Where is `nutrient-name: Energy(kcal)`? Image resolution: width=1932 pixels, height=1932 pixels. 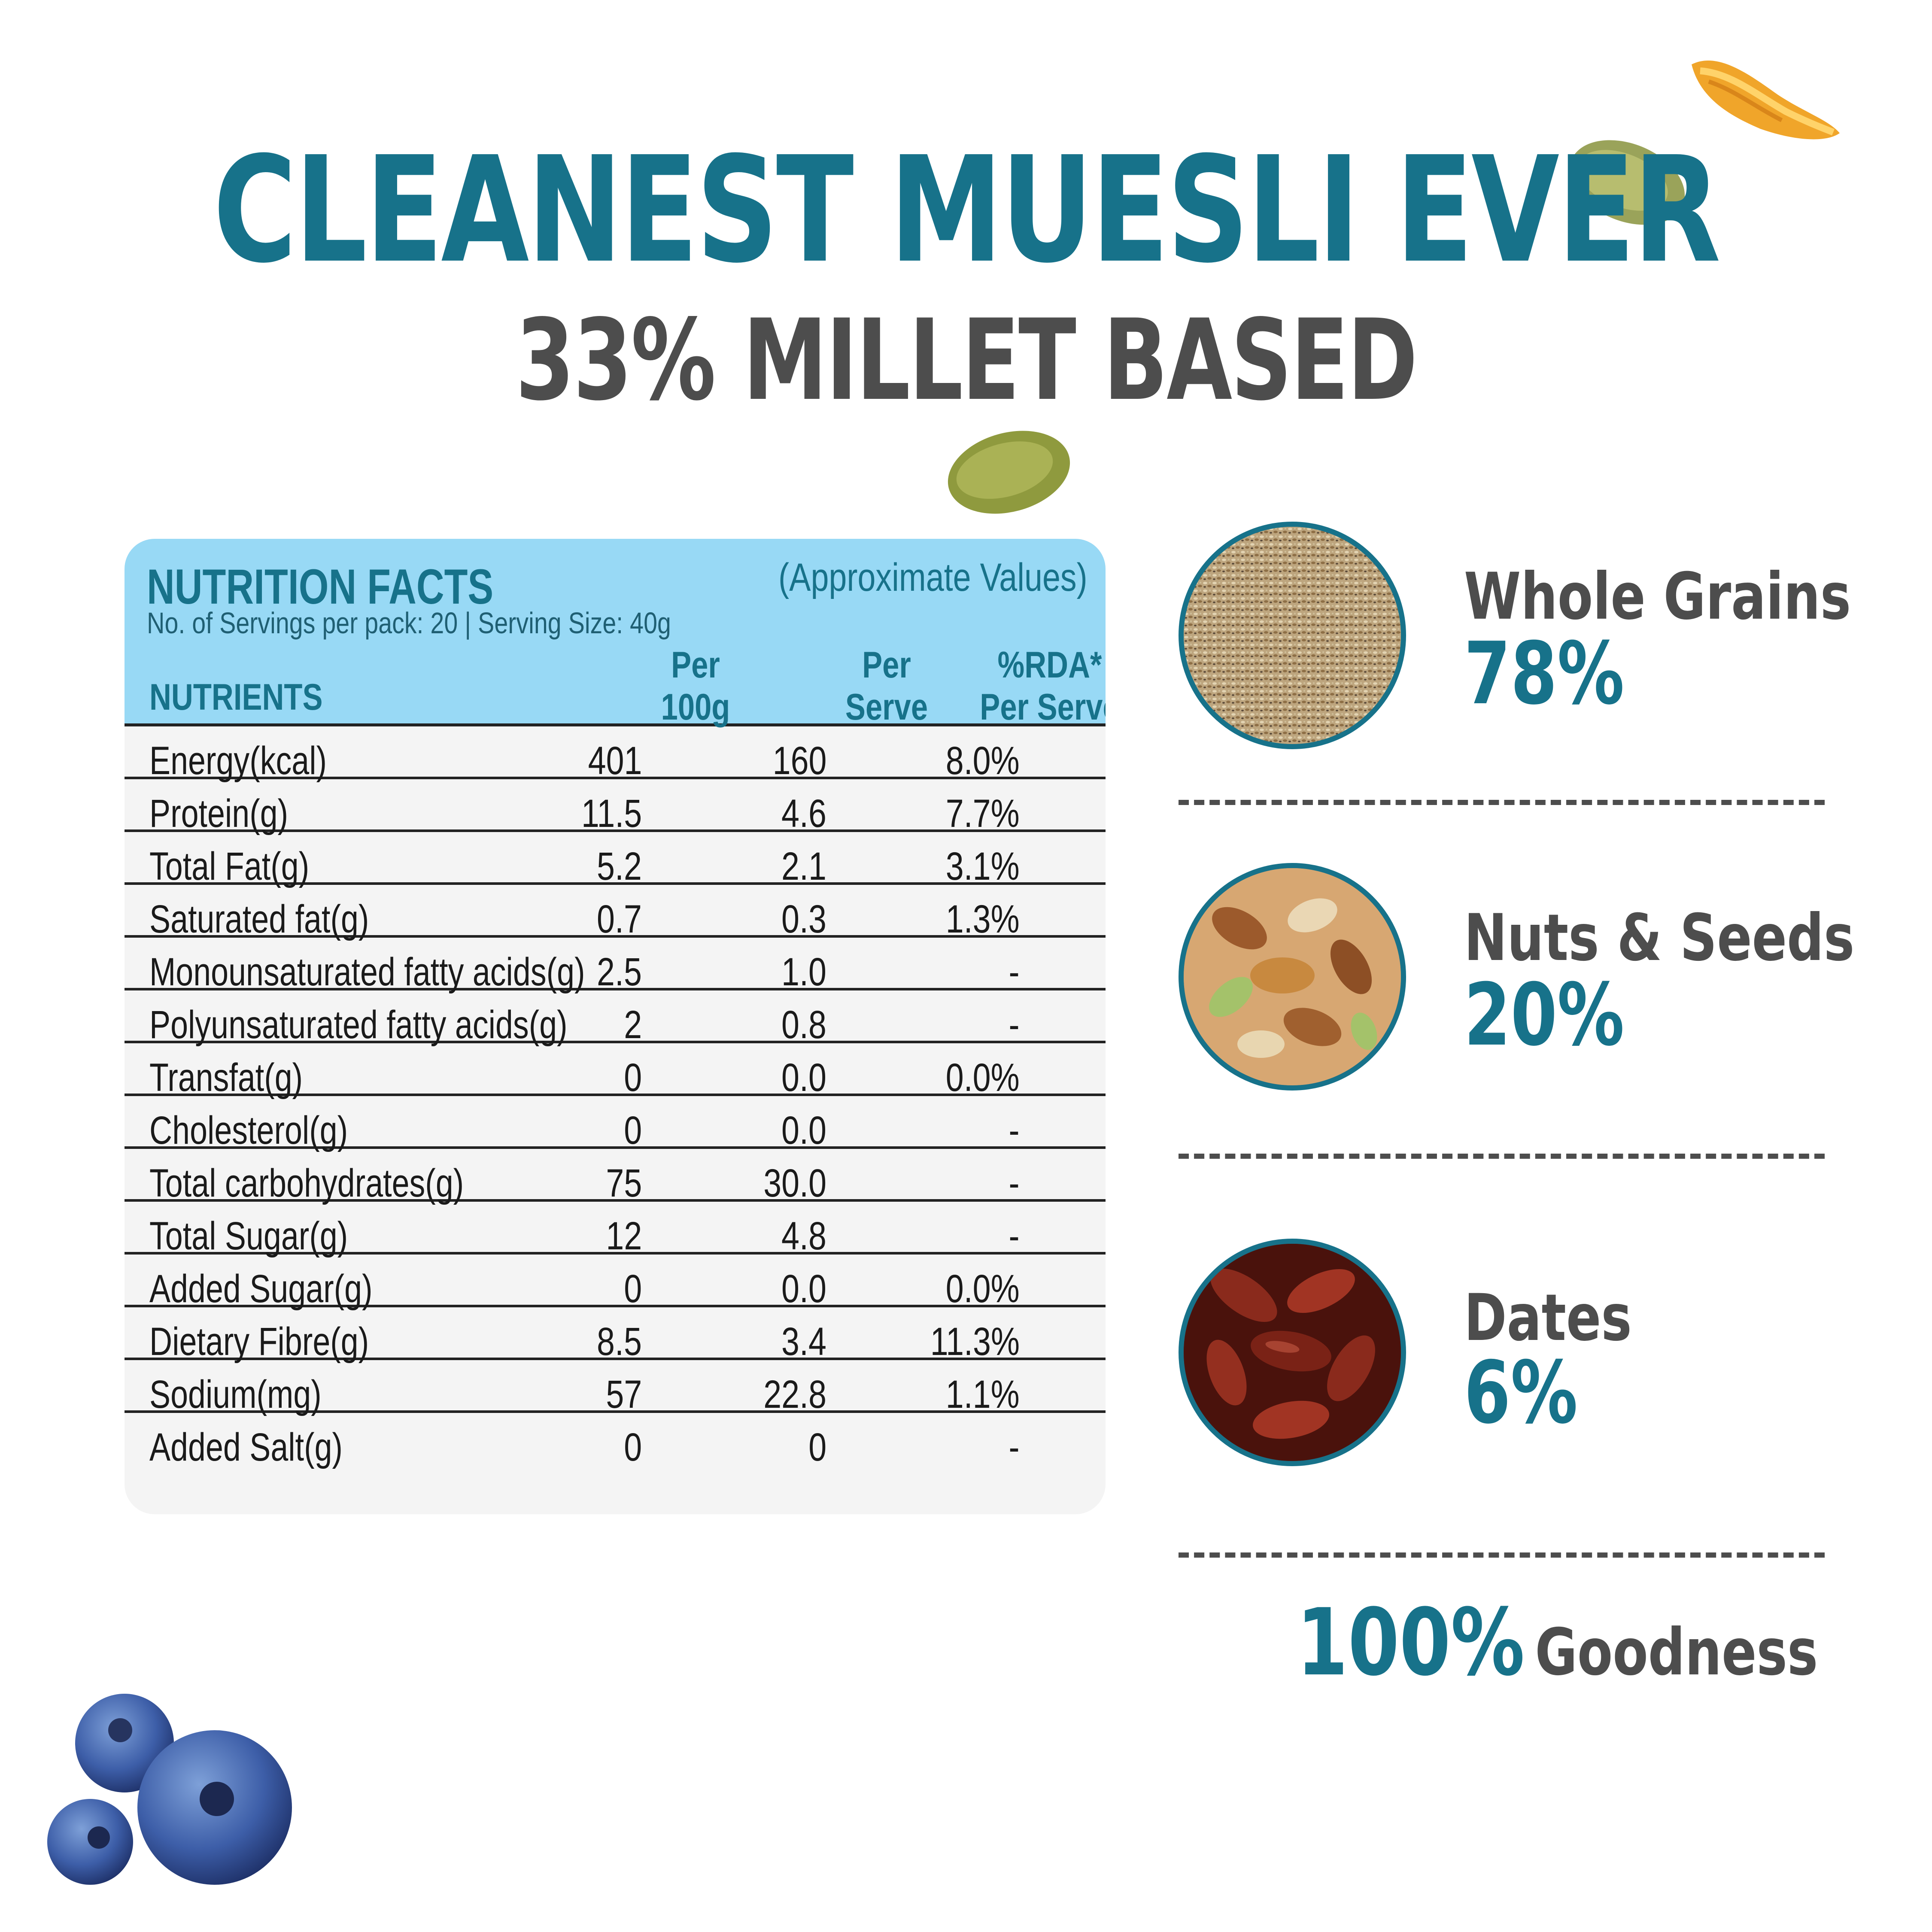
nutrient-name: Energy(kcal) is located at coordinates (238, 761).